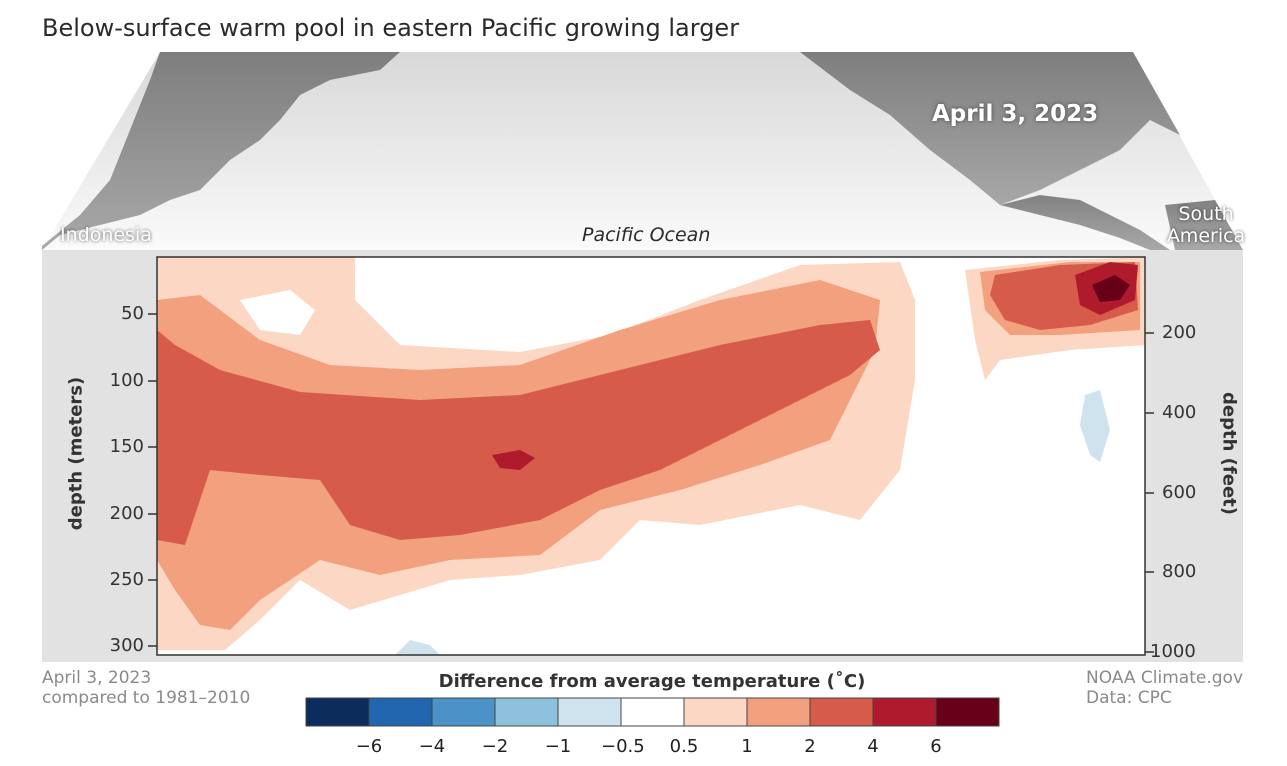  What do you see at coordinates (132, 313) in the screenshot?
I see `left-tick-label: 50` at bounding box center [132, 313].